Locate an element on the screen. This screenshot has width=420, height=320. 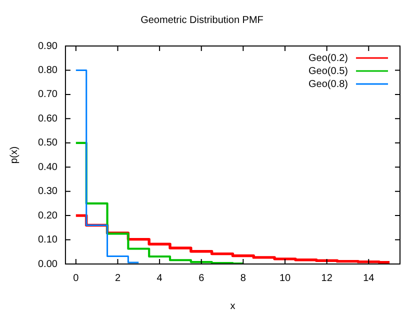
legend-label: Geo(0.8) is located at coordinates (328, 84).